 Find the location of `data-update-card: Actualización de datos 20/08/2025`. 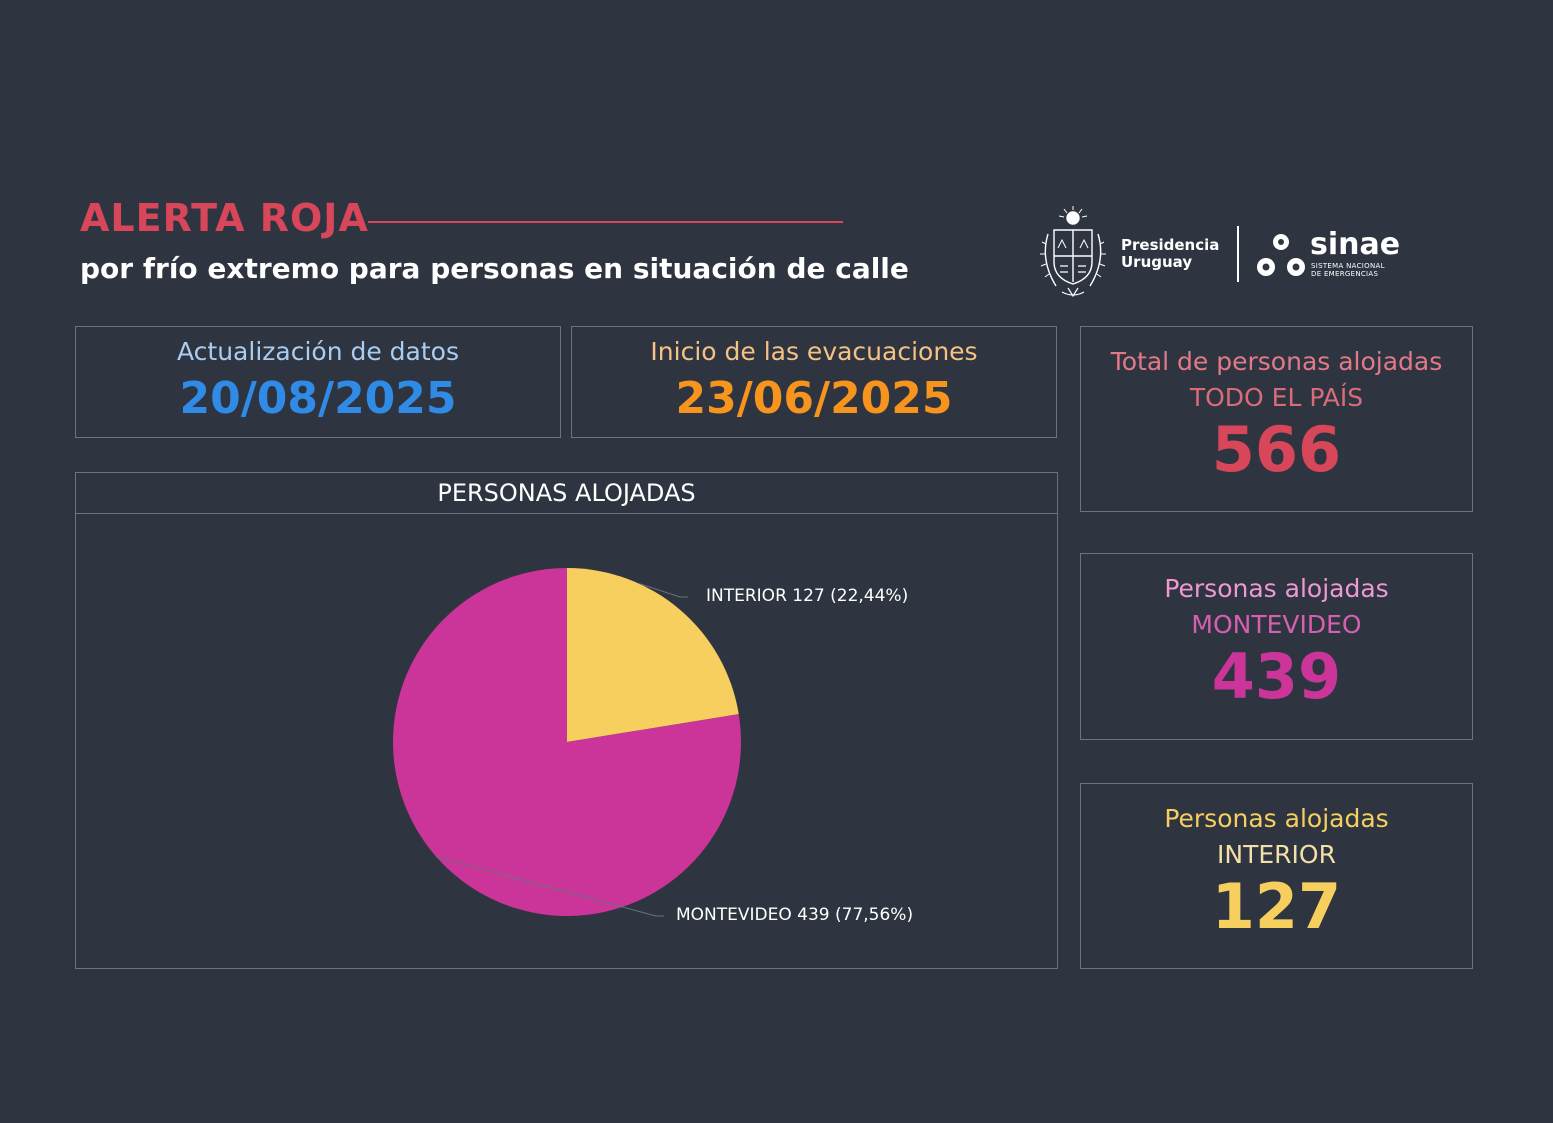

data-update-card: Actualización de datos 20/08/2025 is located at coordinates (318, 382).